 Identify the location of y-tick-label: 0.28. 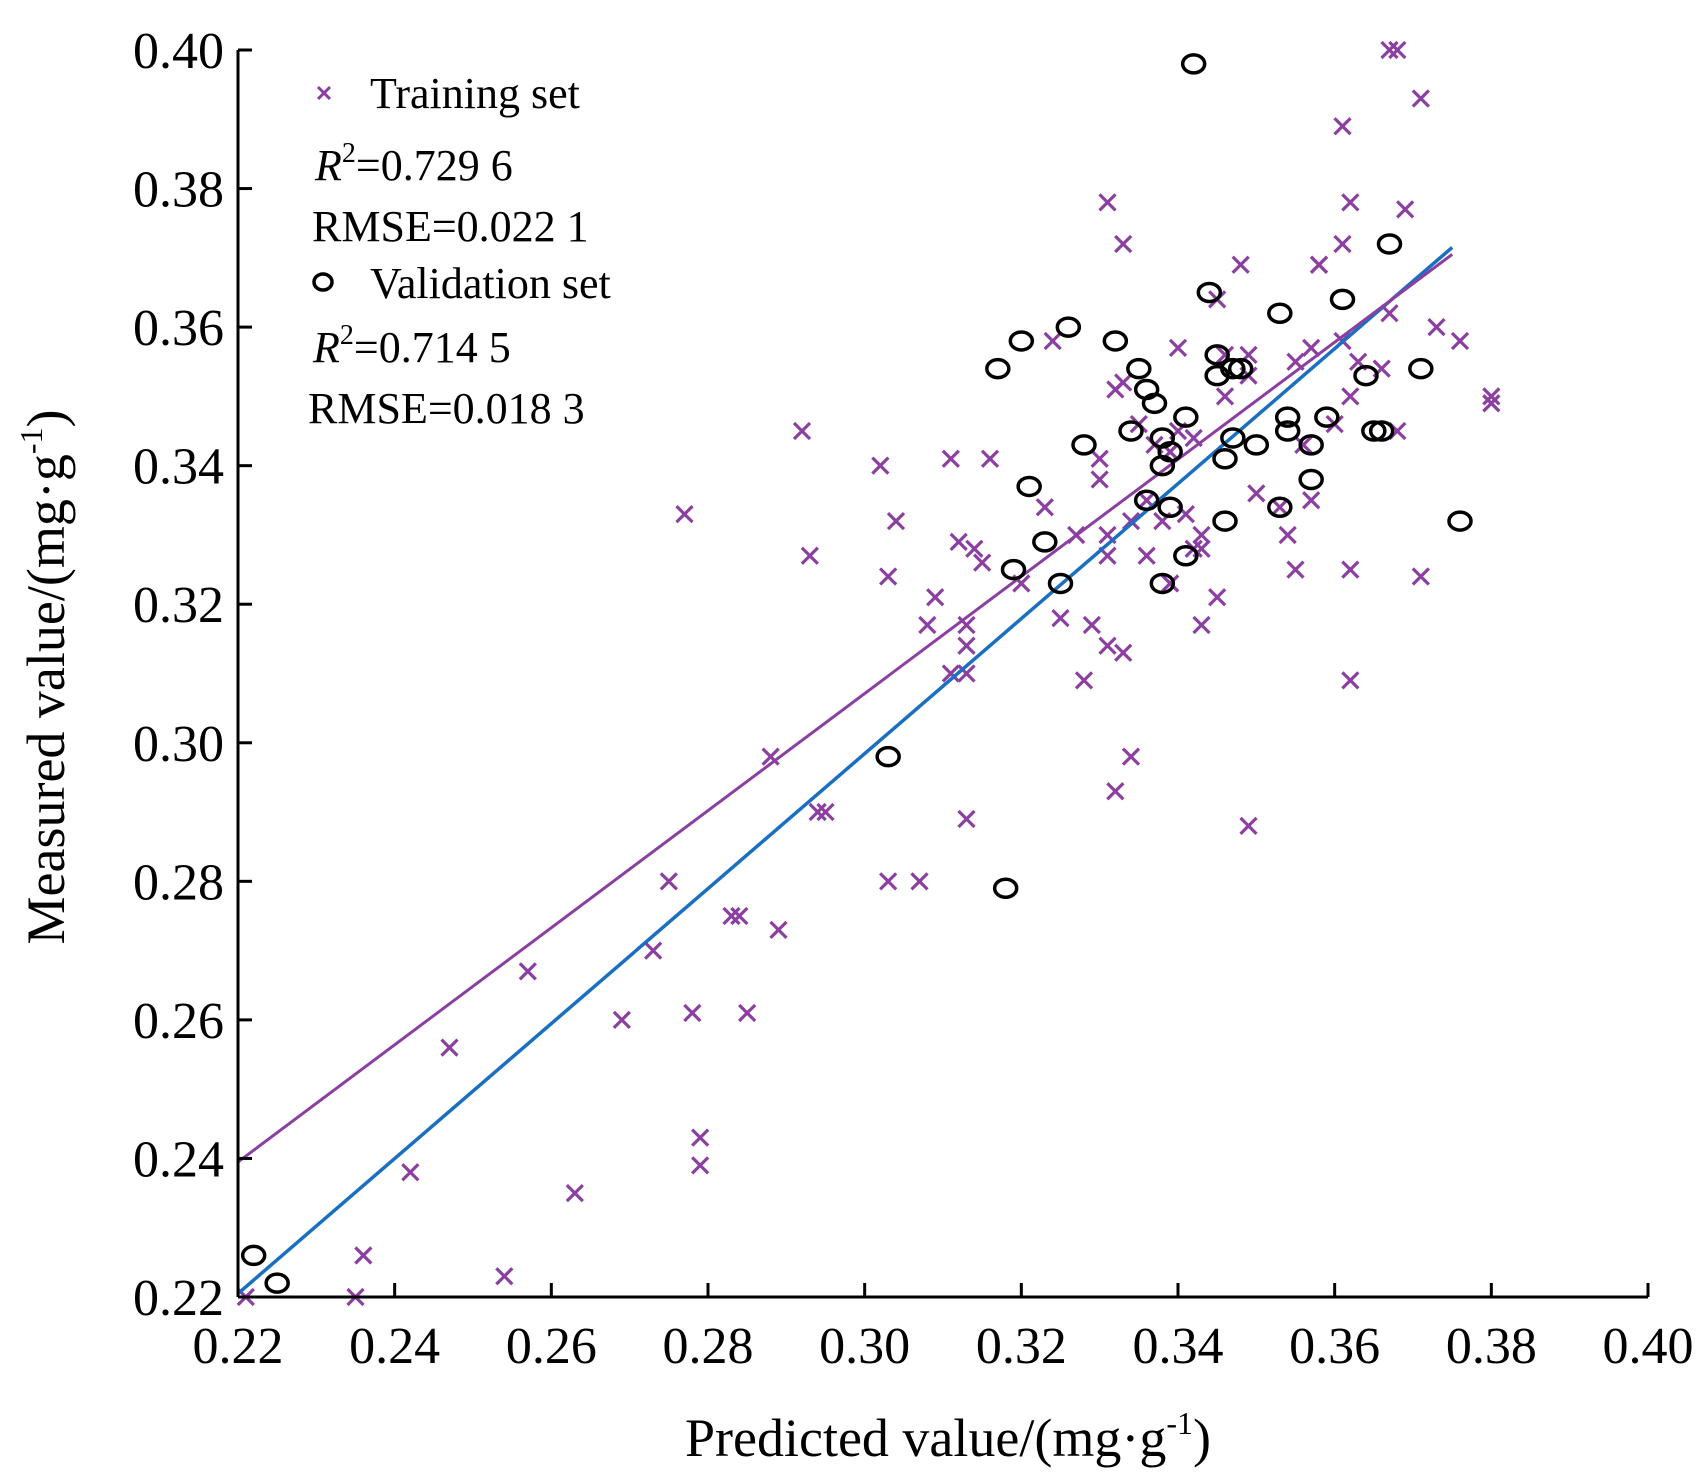
(178, 882).